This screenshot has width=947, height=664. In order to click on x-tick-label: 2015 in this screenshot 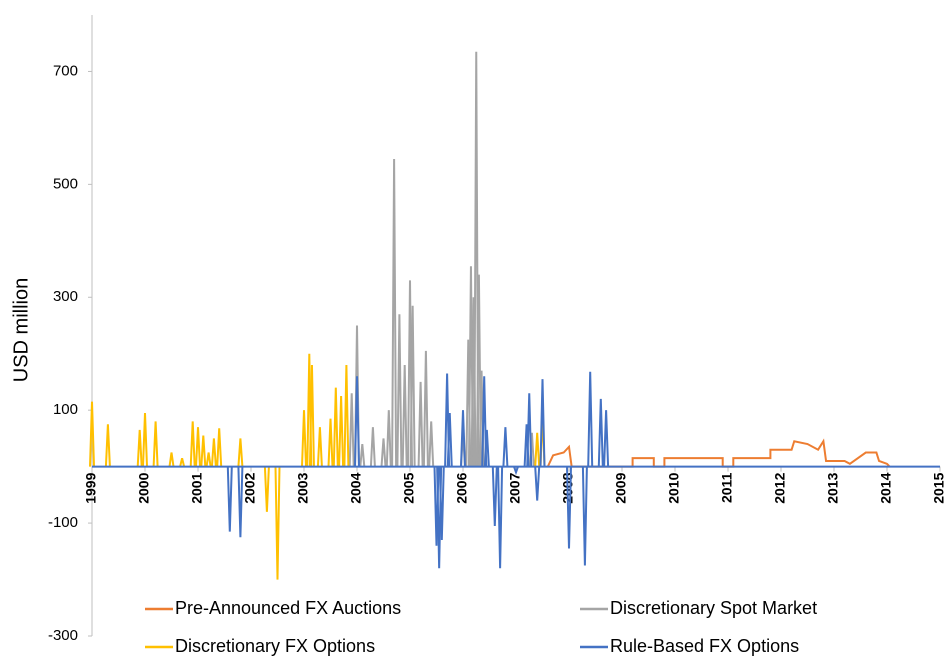, I will do `click(939, 487)`.